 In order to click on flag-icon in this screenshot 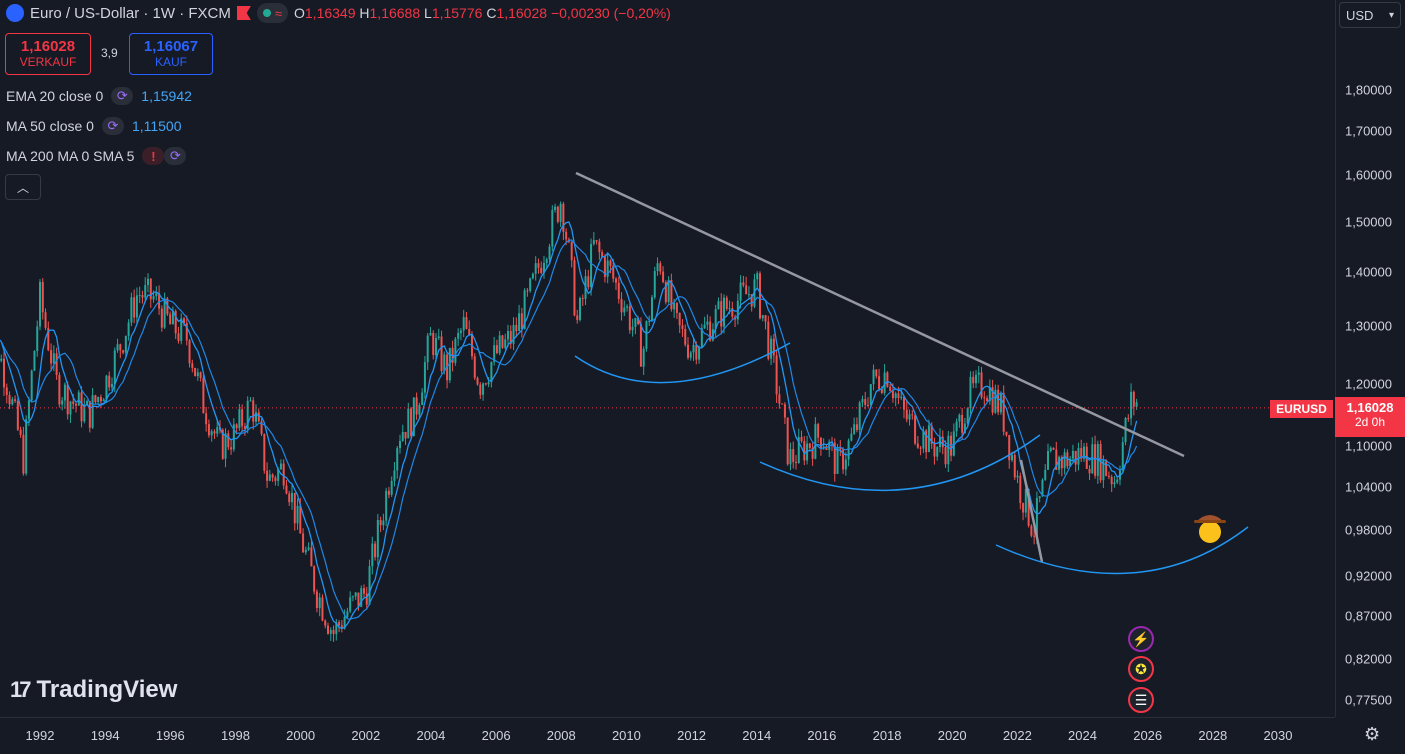, I will do `click(243, 13)`.